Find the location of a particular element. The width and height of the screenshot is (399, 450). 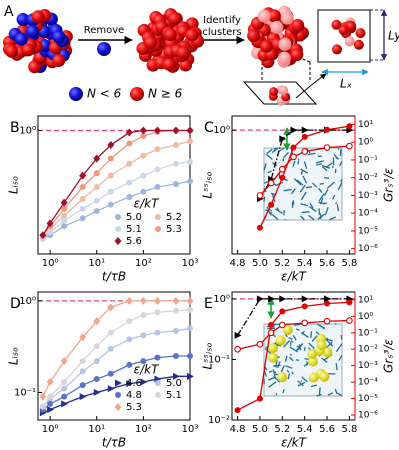

y2-tick-label: 10⁻⁵ is located at coordinates (368, 399).